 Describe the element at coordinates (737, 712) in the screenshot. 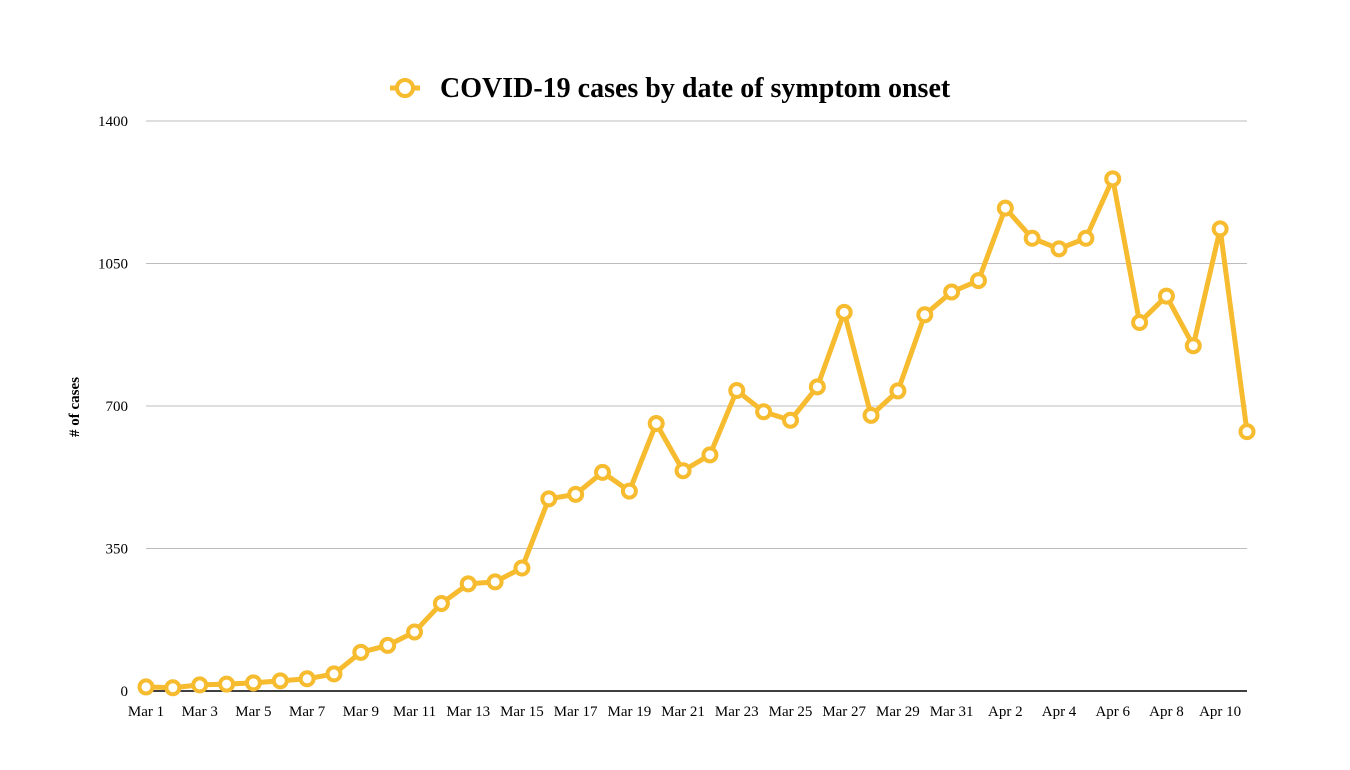

I see `x-tick-label: Mar 23` at that location.